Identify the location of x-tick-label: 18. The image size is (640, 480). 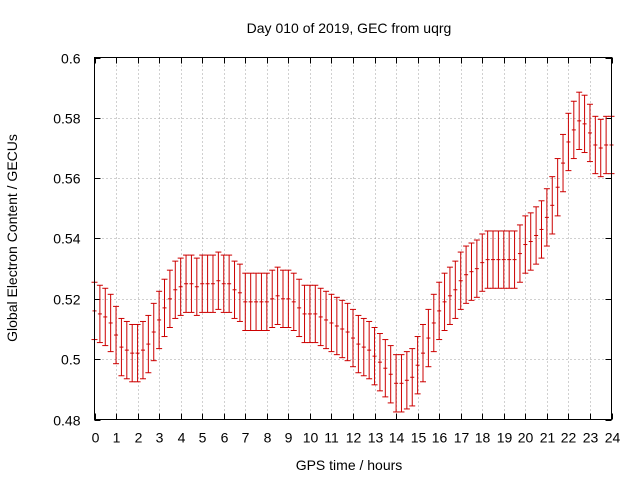
(483, 438).